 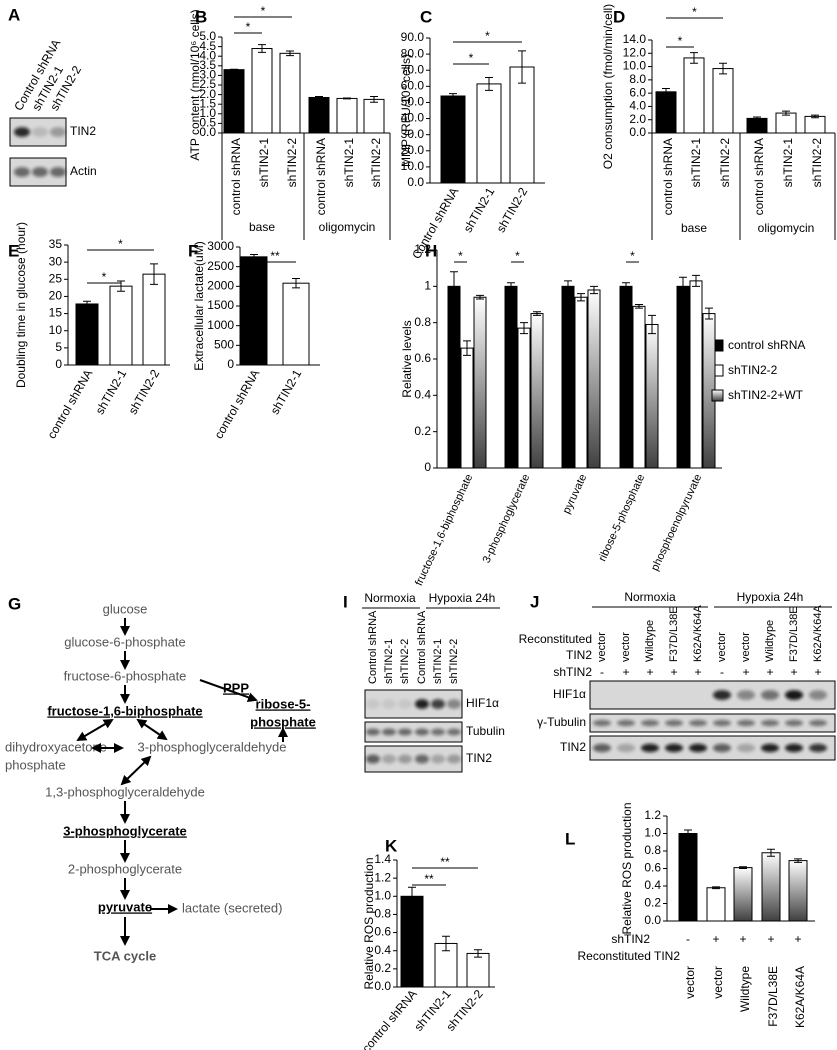 I want to click on y-tick-label: 70.0, so click(x=413, y=69).